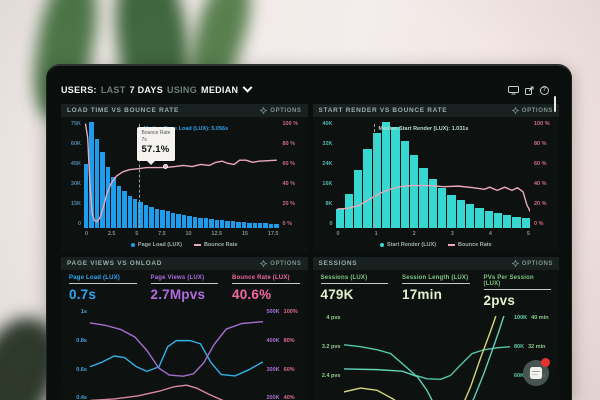 This screenshot has height=400, width=600. I want to click on metric-value: 2.7Mpvs, so click(178, 294).